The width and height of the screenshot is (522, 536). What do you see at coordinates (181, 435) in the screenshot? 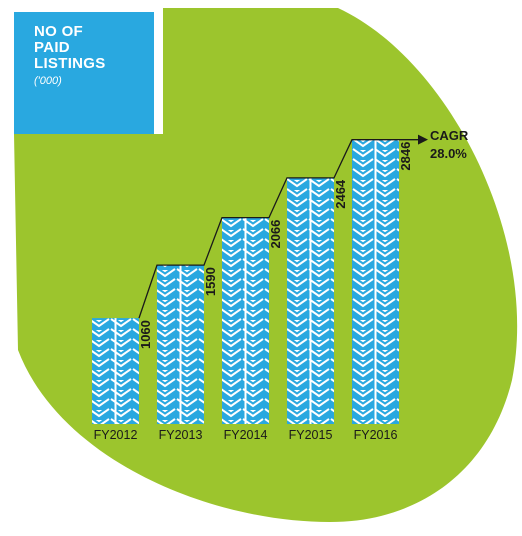
I see `x-tick-label: FY2013` at bounding box center [181, 435].